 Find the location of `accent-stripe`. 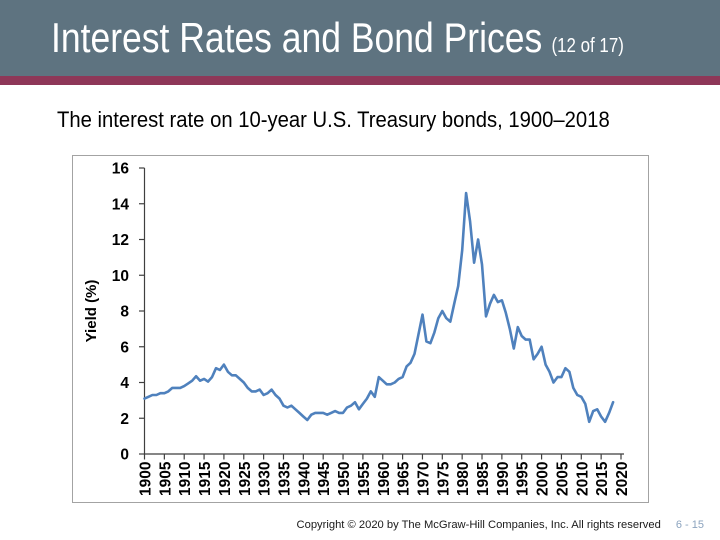

accent-stripe is located at coordinates (360, 80).